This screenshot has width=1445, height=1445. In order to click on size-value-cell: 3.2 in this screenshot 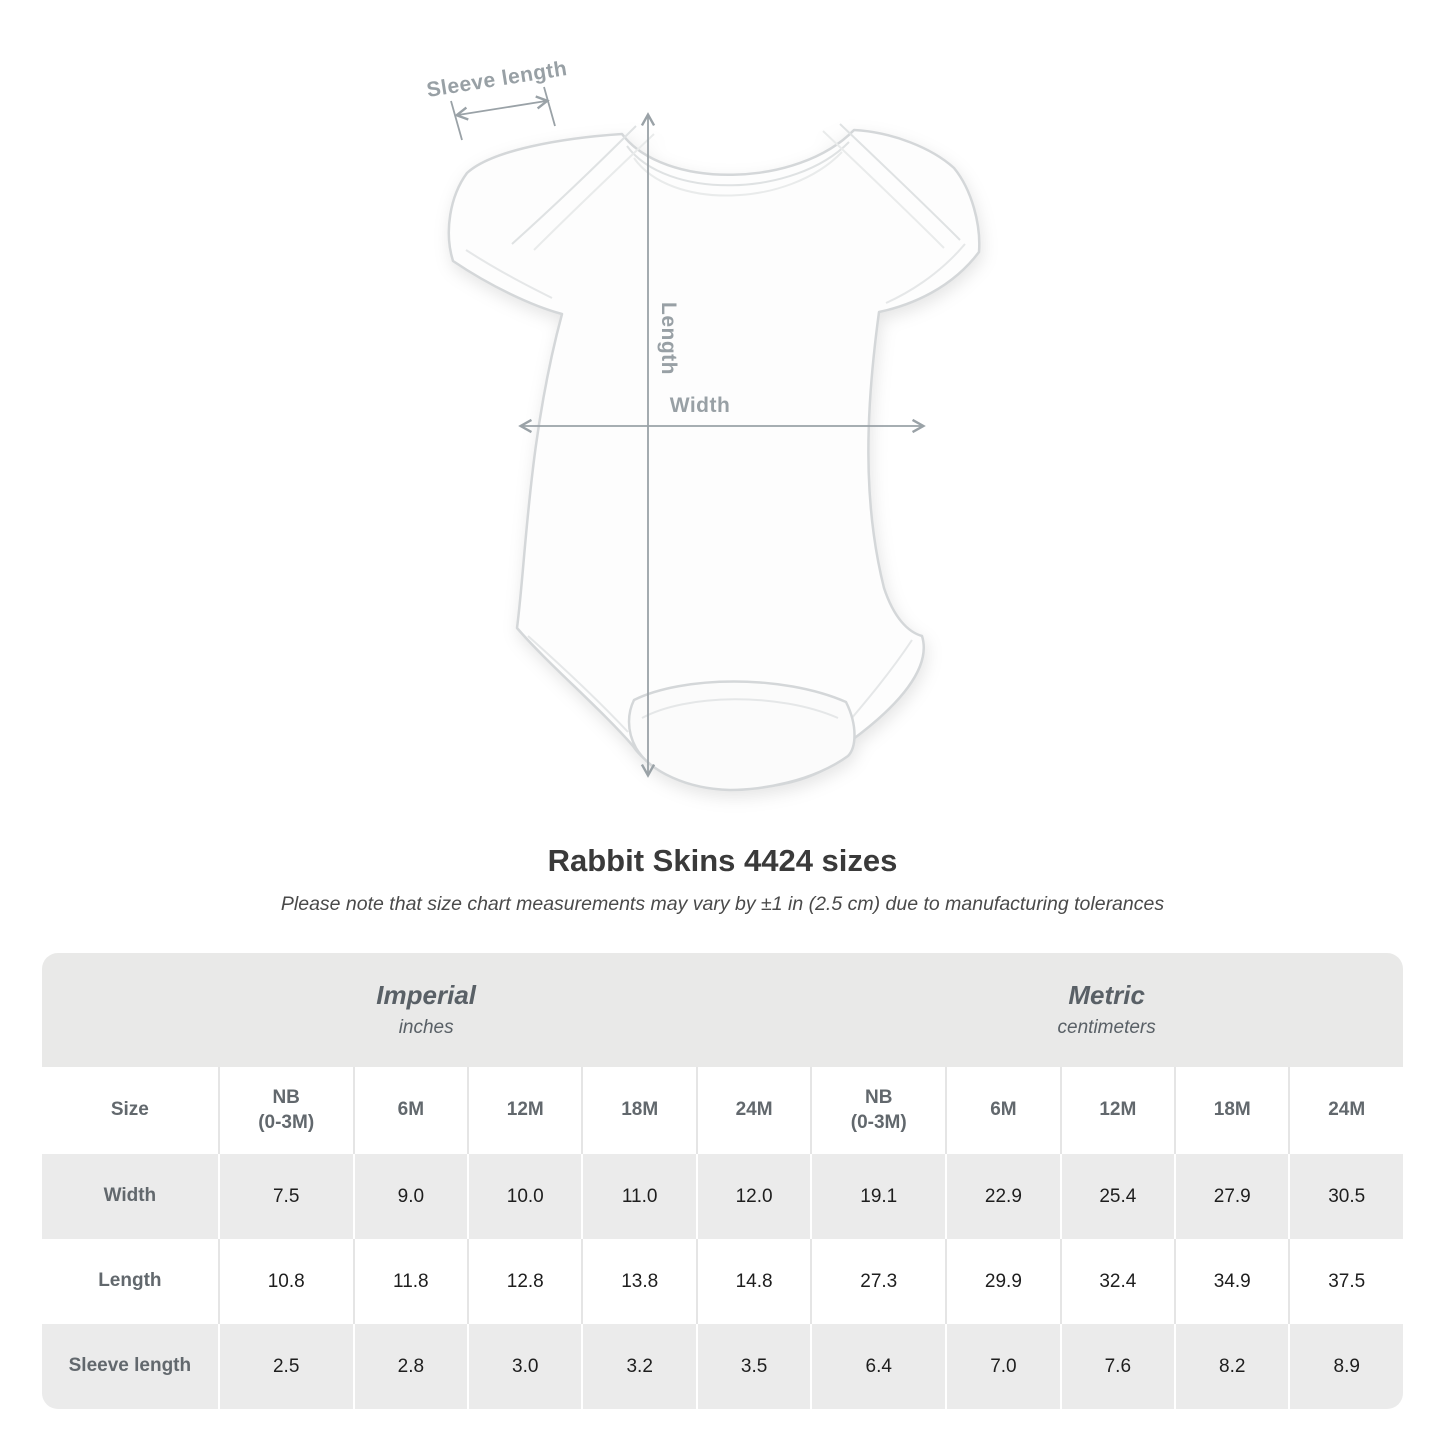, I will do `click(638, 1366)`.